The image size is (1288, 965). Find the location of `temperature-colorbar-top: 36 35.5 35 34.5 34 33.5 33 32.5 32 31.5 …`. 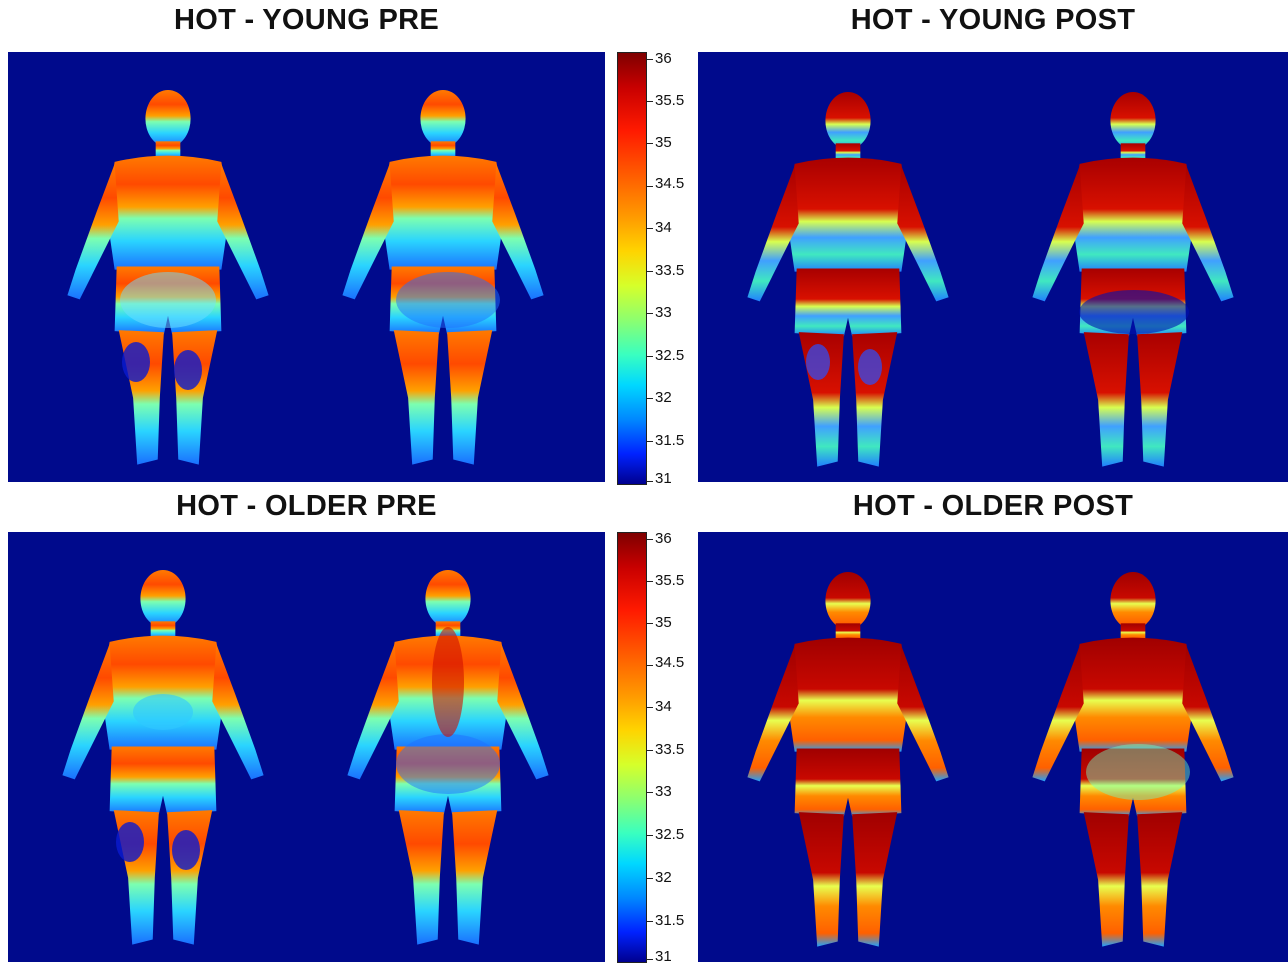

temperature-colorbar-top: 36 35.5 35 34.5 34 33.5 33 32.5 32 31.5 … is located at coordinates (650, 268).